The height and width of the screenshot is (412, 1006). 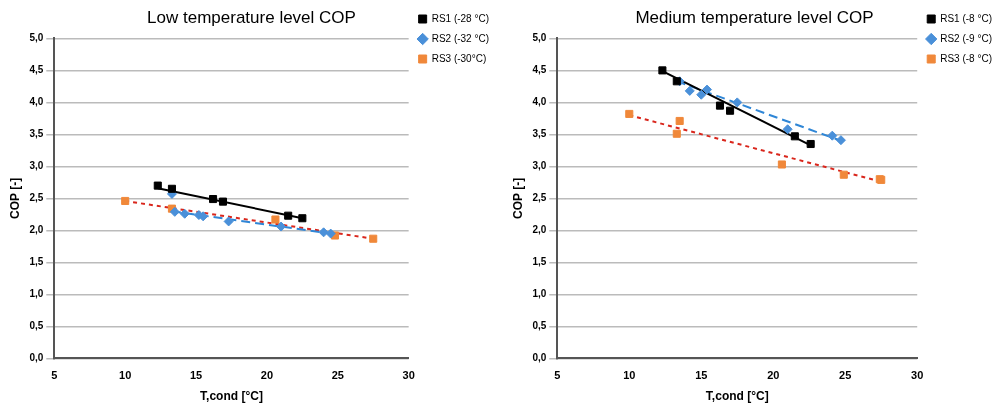 I want to click on chart-title: Low temperature level COP, so click(x=251, y=17).